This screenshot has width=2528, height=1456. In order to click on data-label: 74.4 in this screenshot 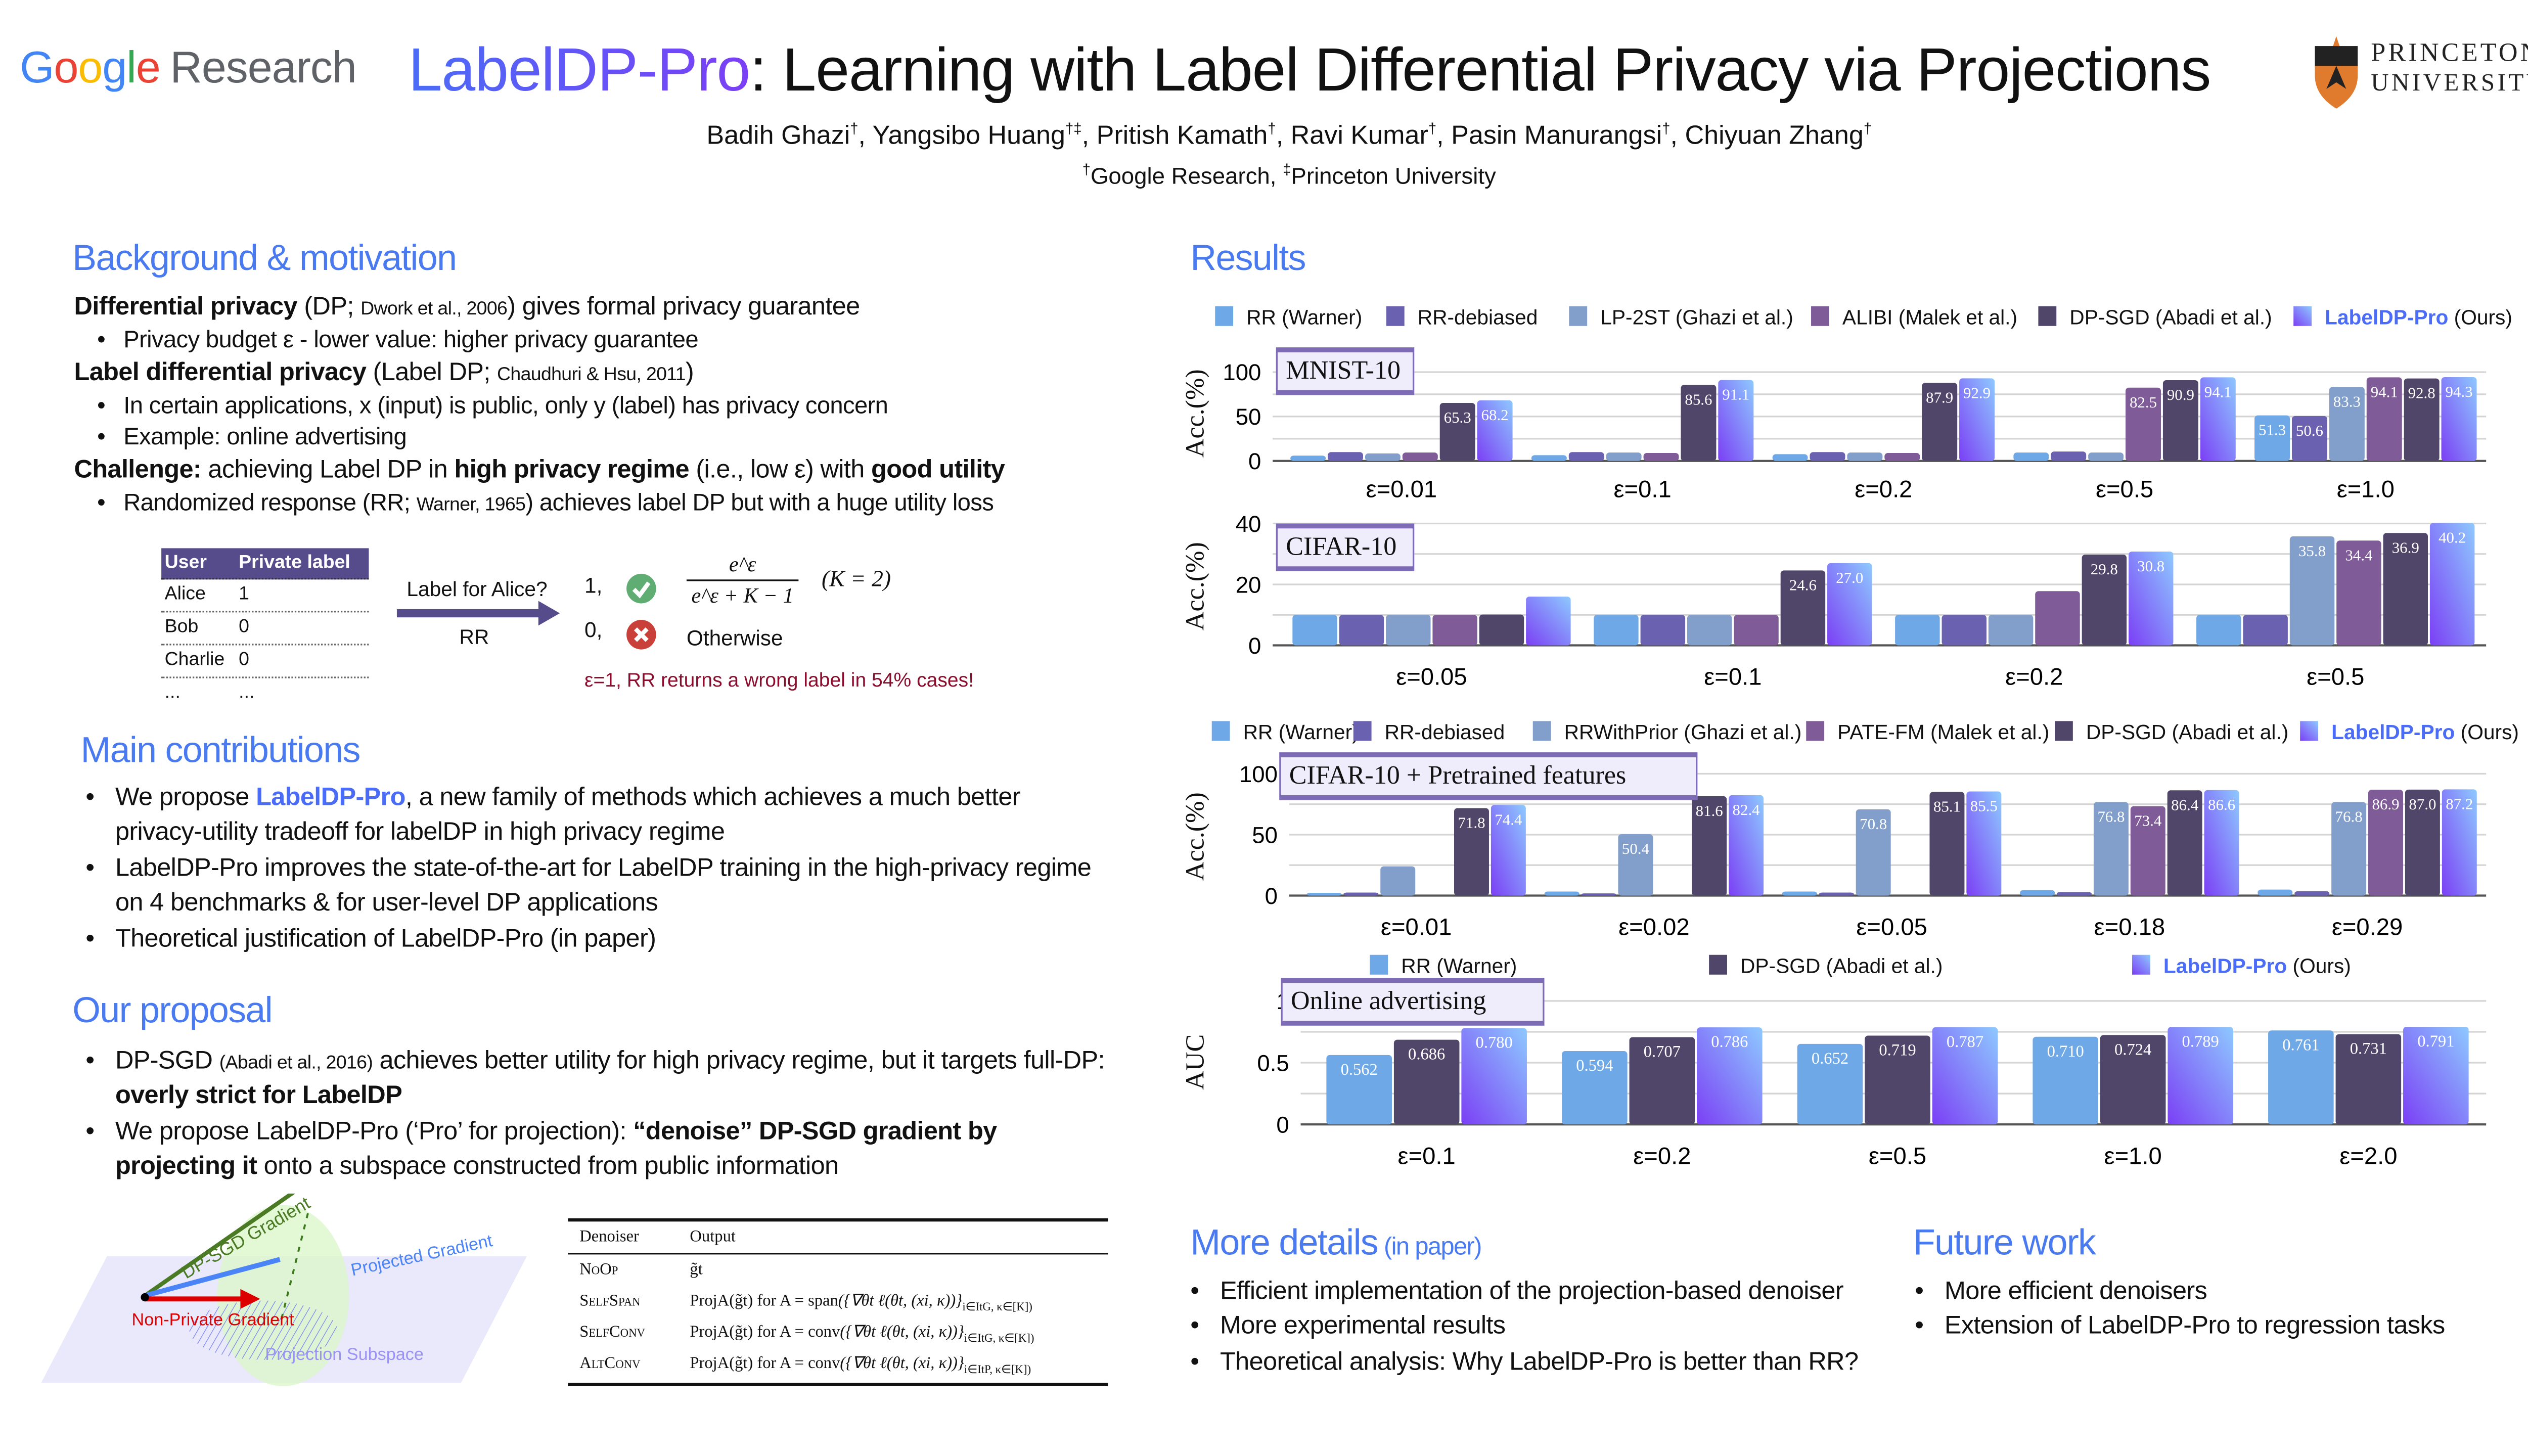, I will do `click(1509, 819)`.